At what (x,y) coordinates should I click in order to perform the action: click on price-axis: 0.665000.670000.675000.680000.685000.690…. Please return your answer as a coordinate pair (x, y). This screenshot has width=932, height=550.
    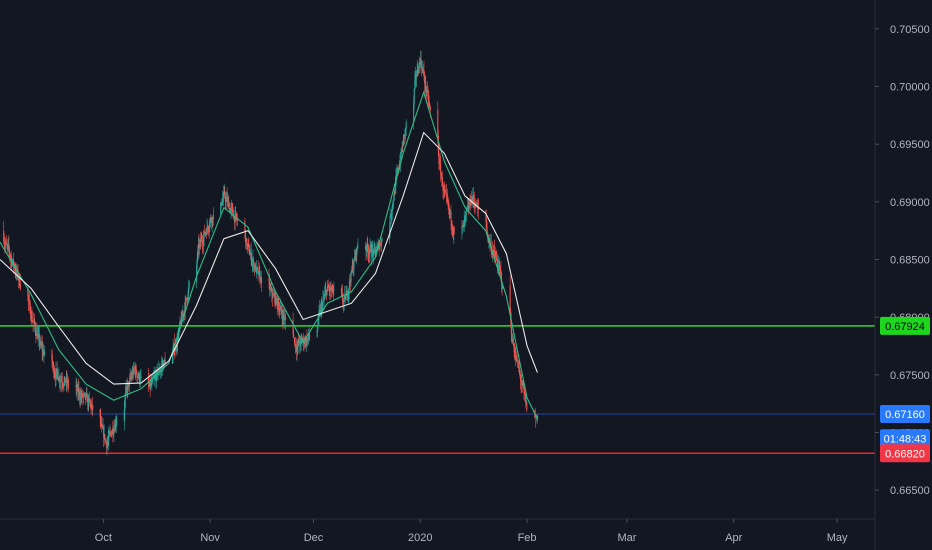
    Looking at the image, I should click on (902, 260).